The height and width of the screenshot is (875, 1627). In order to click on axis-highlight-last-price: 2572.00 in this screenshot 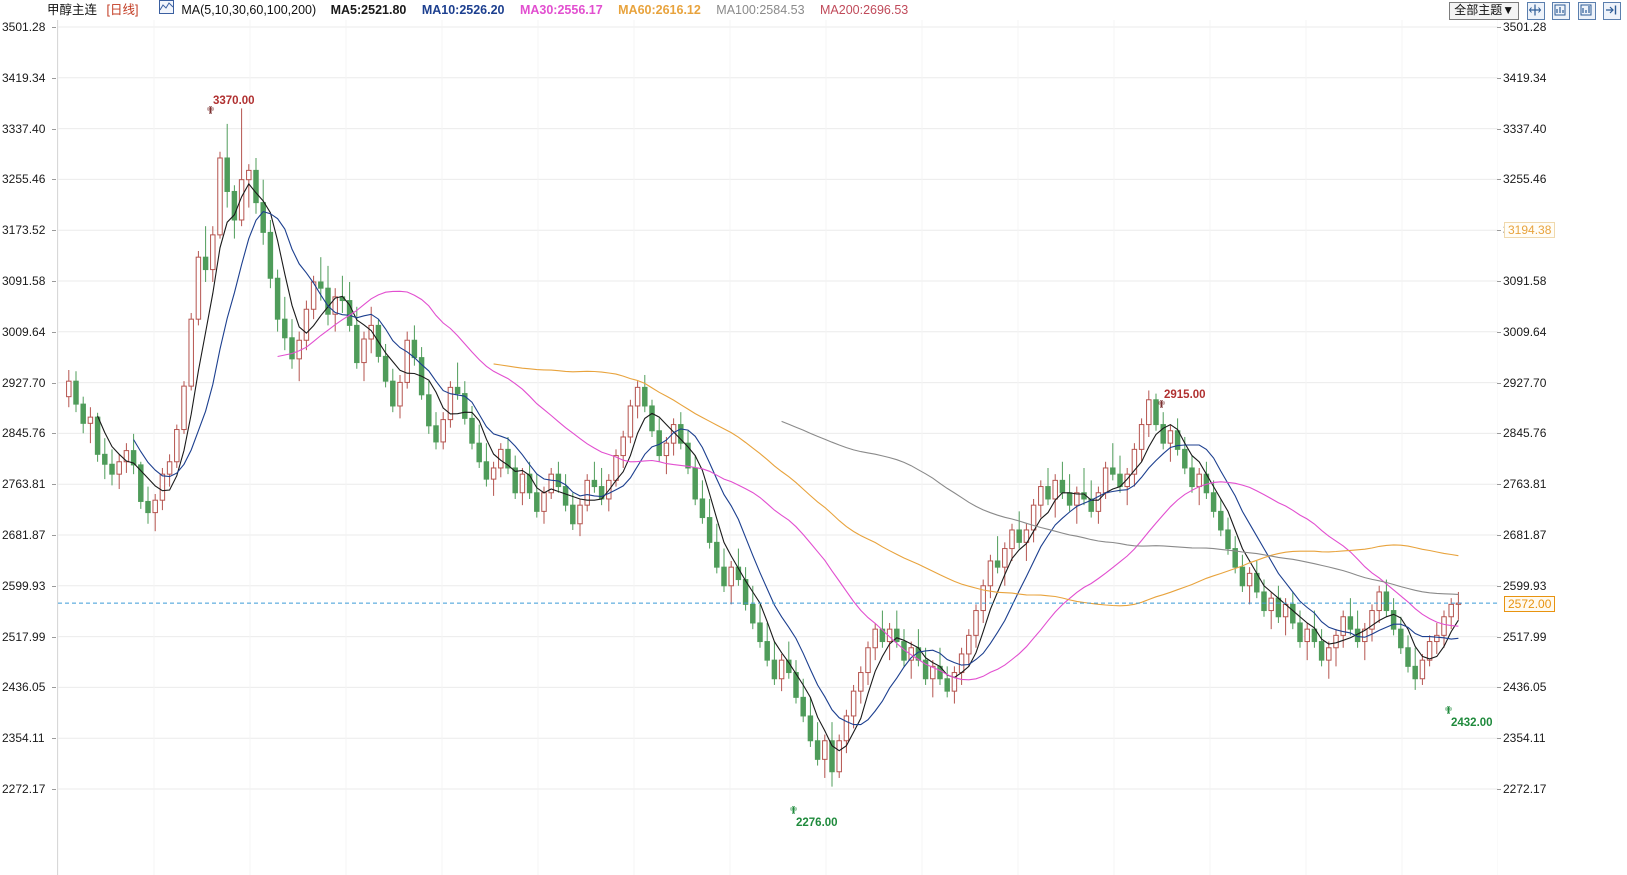, I will do `click(1530, 604)`.